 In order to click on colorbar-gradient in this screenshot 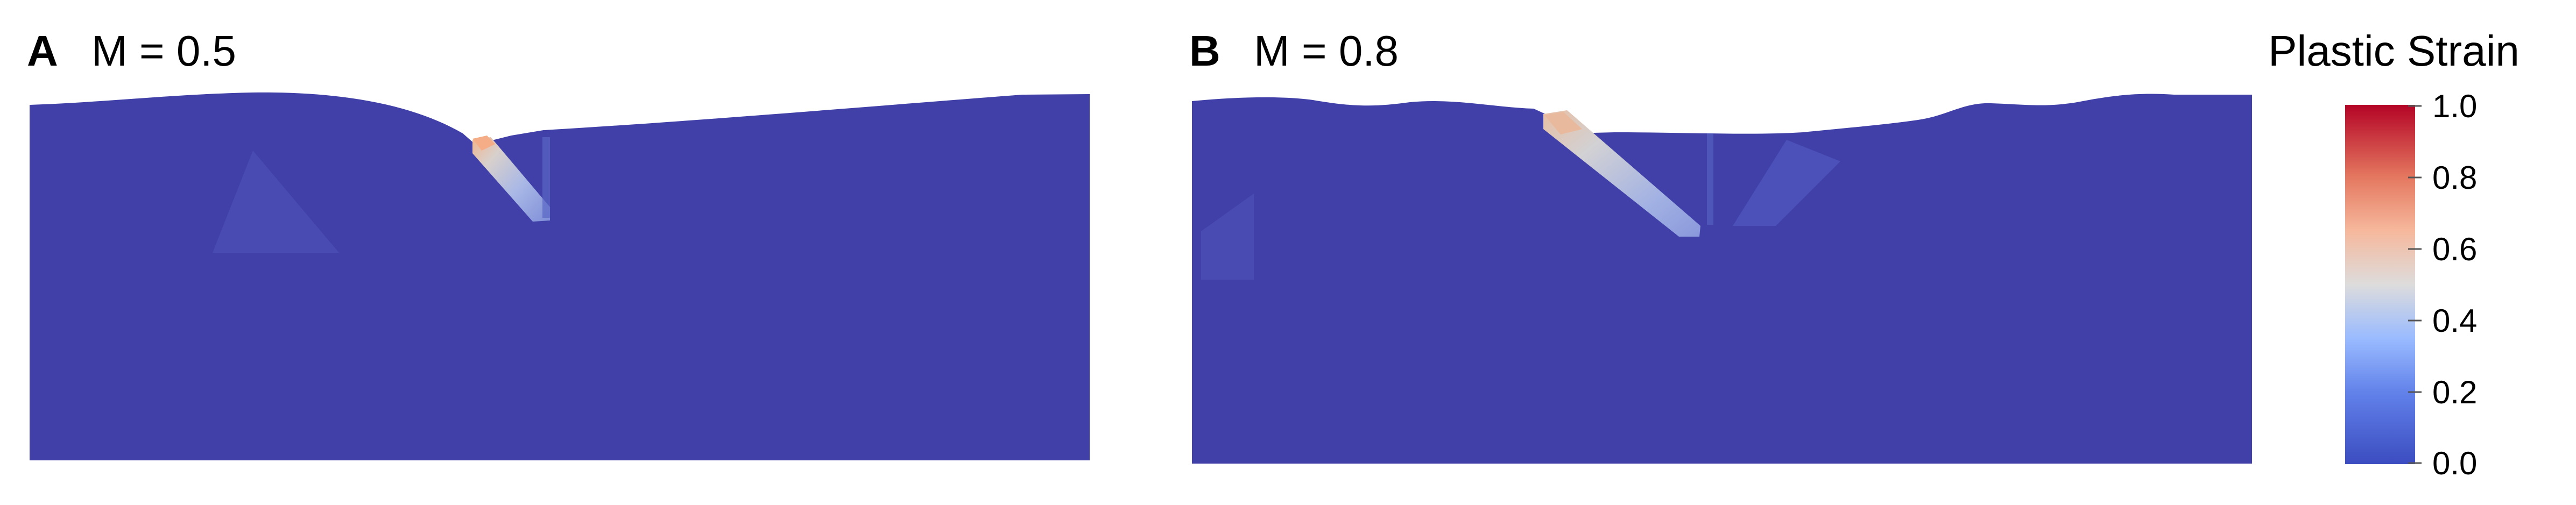, I will do `click(2380, 285)`.